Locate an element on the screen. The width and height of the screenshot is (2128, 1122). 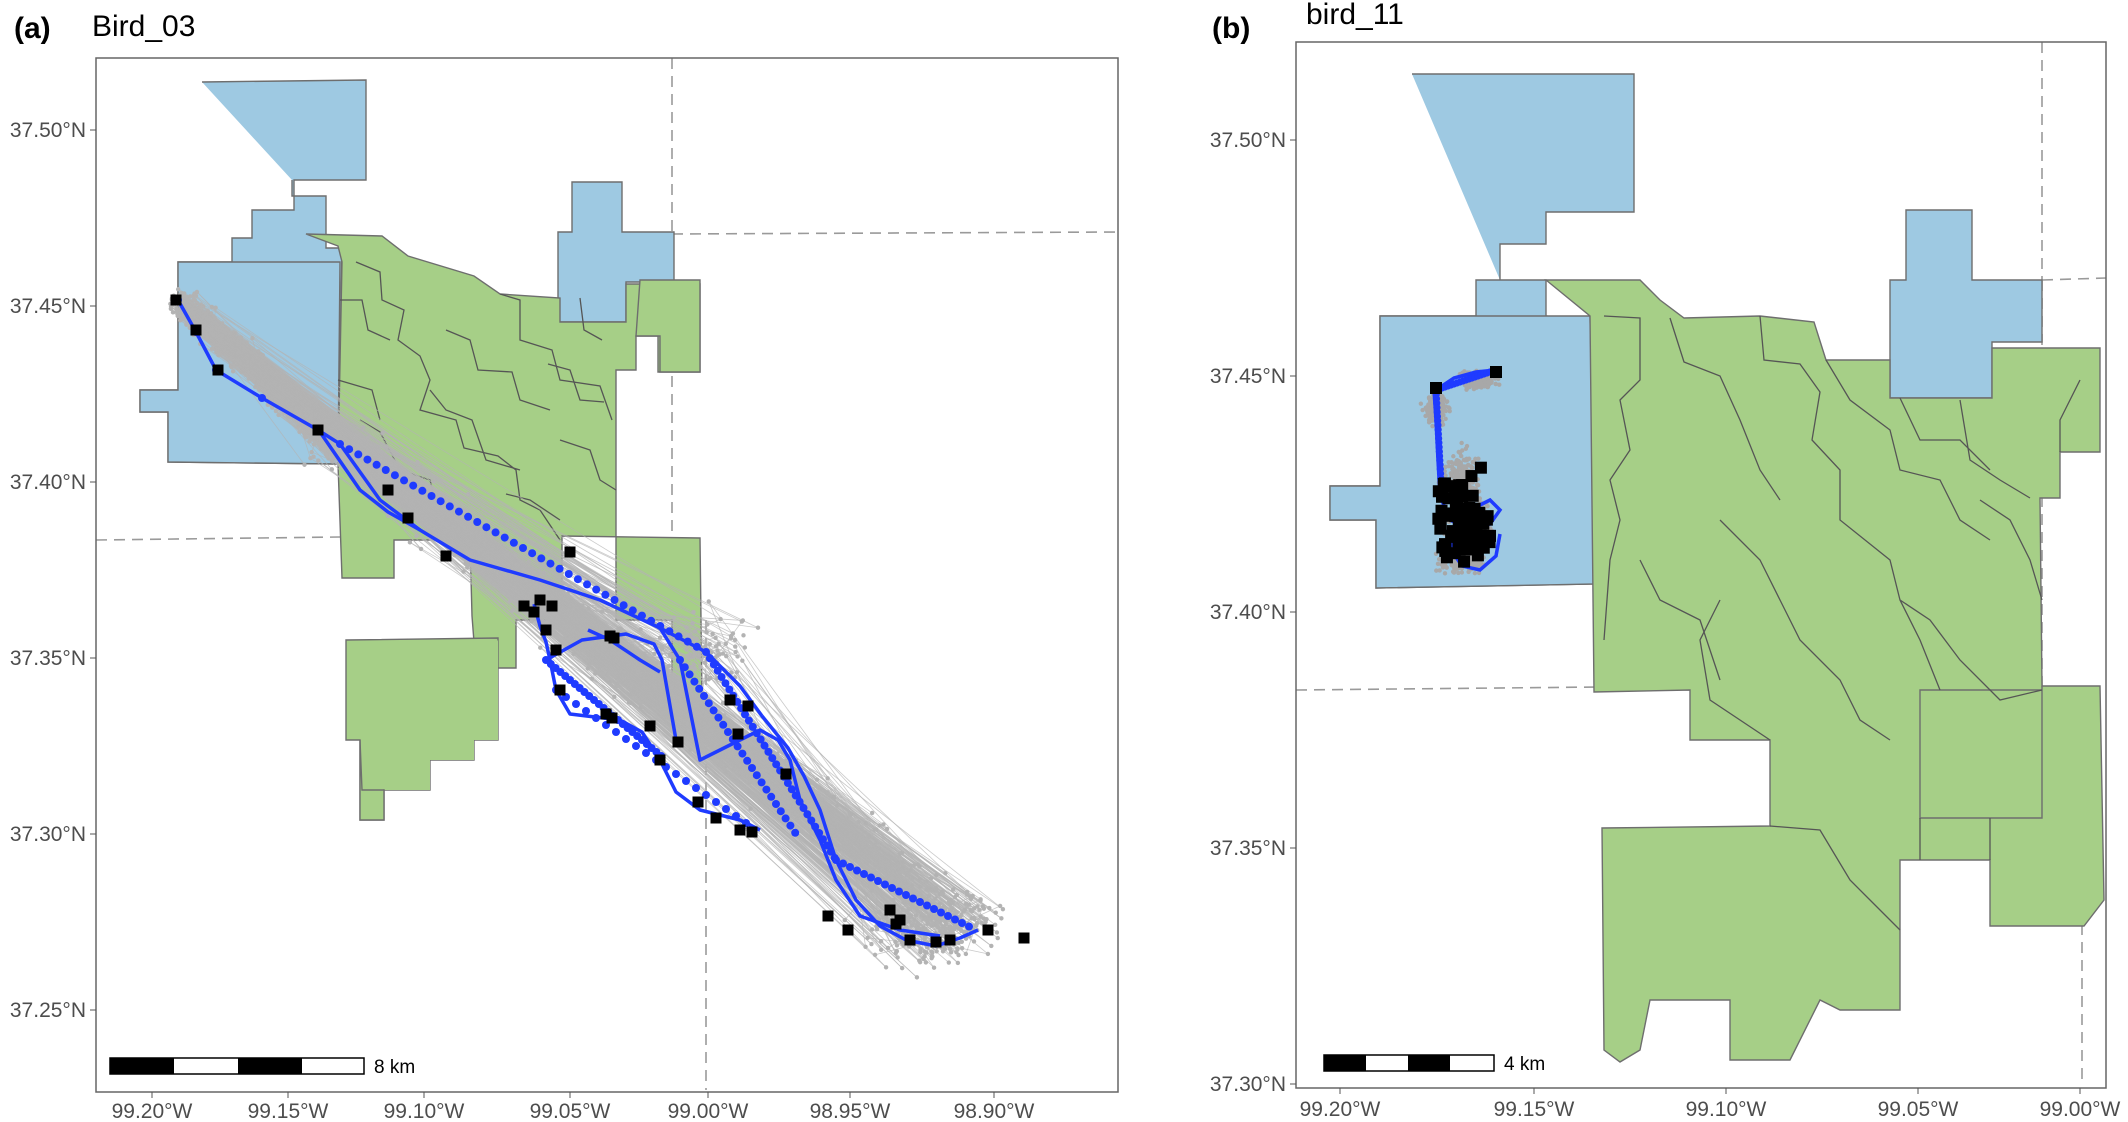
scale-bar-a-label: 8 km is located at coordinates (394, 1067).